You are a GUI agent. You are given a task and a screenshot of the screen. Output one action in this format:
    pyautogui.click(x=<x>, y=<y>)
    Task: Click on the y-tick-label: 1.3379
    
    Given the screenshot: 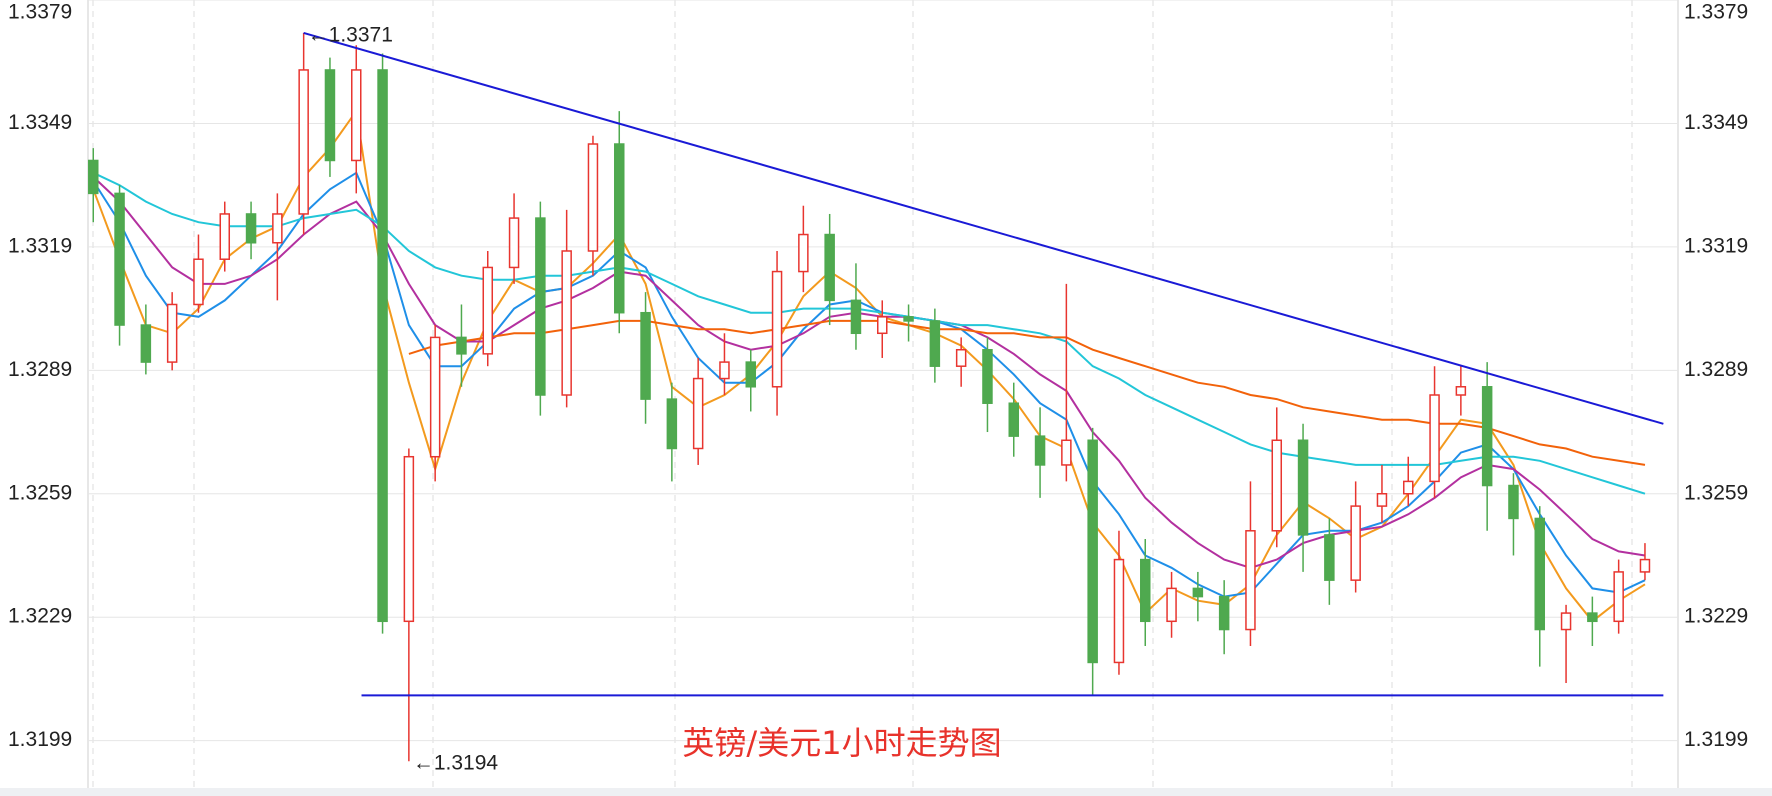 What is the action you would take?
    pyautogui.click(x=40, y=12)
    